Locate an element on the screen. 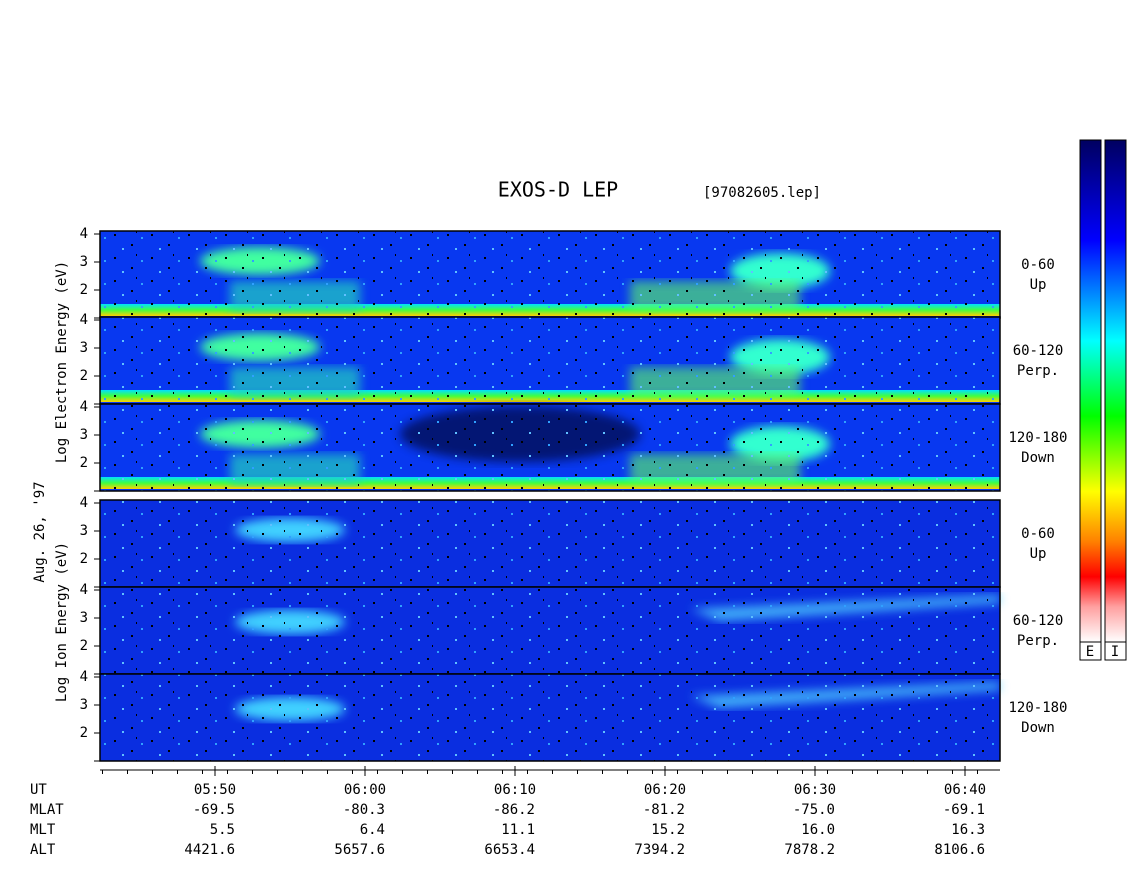 This screenshot has height=875, width=1130. ephemeris-value: -80.3 is located at coordinates (364, 810).